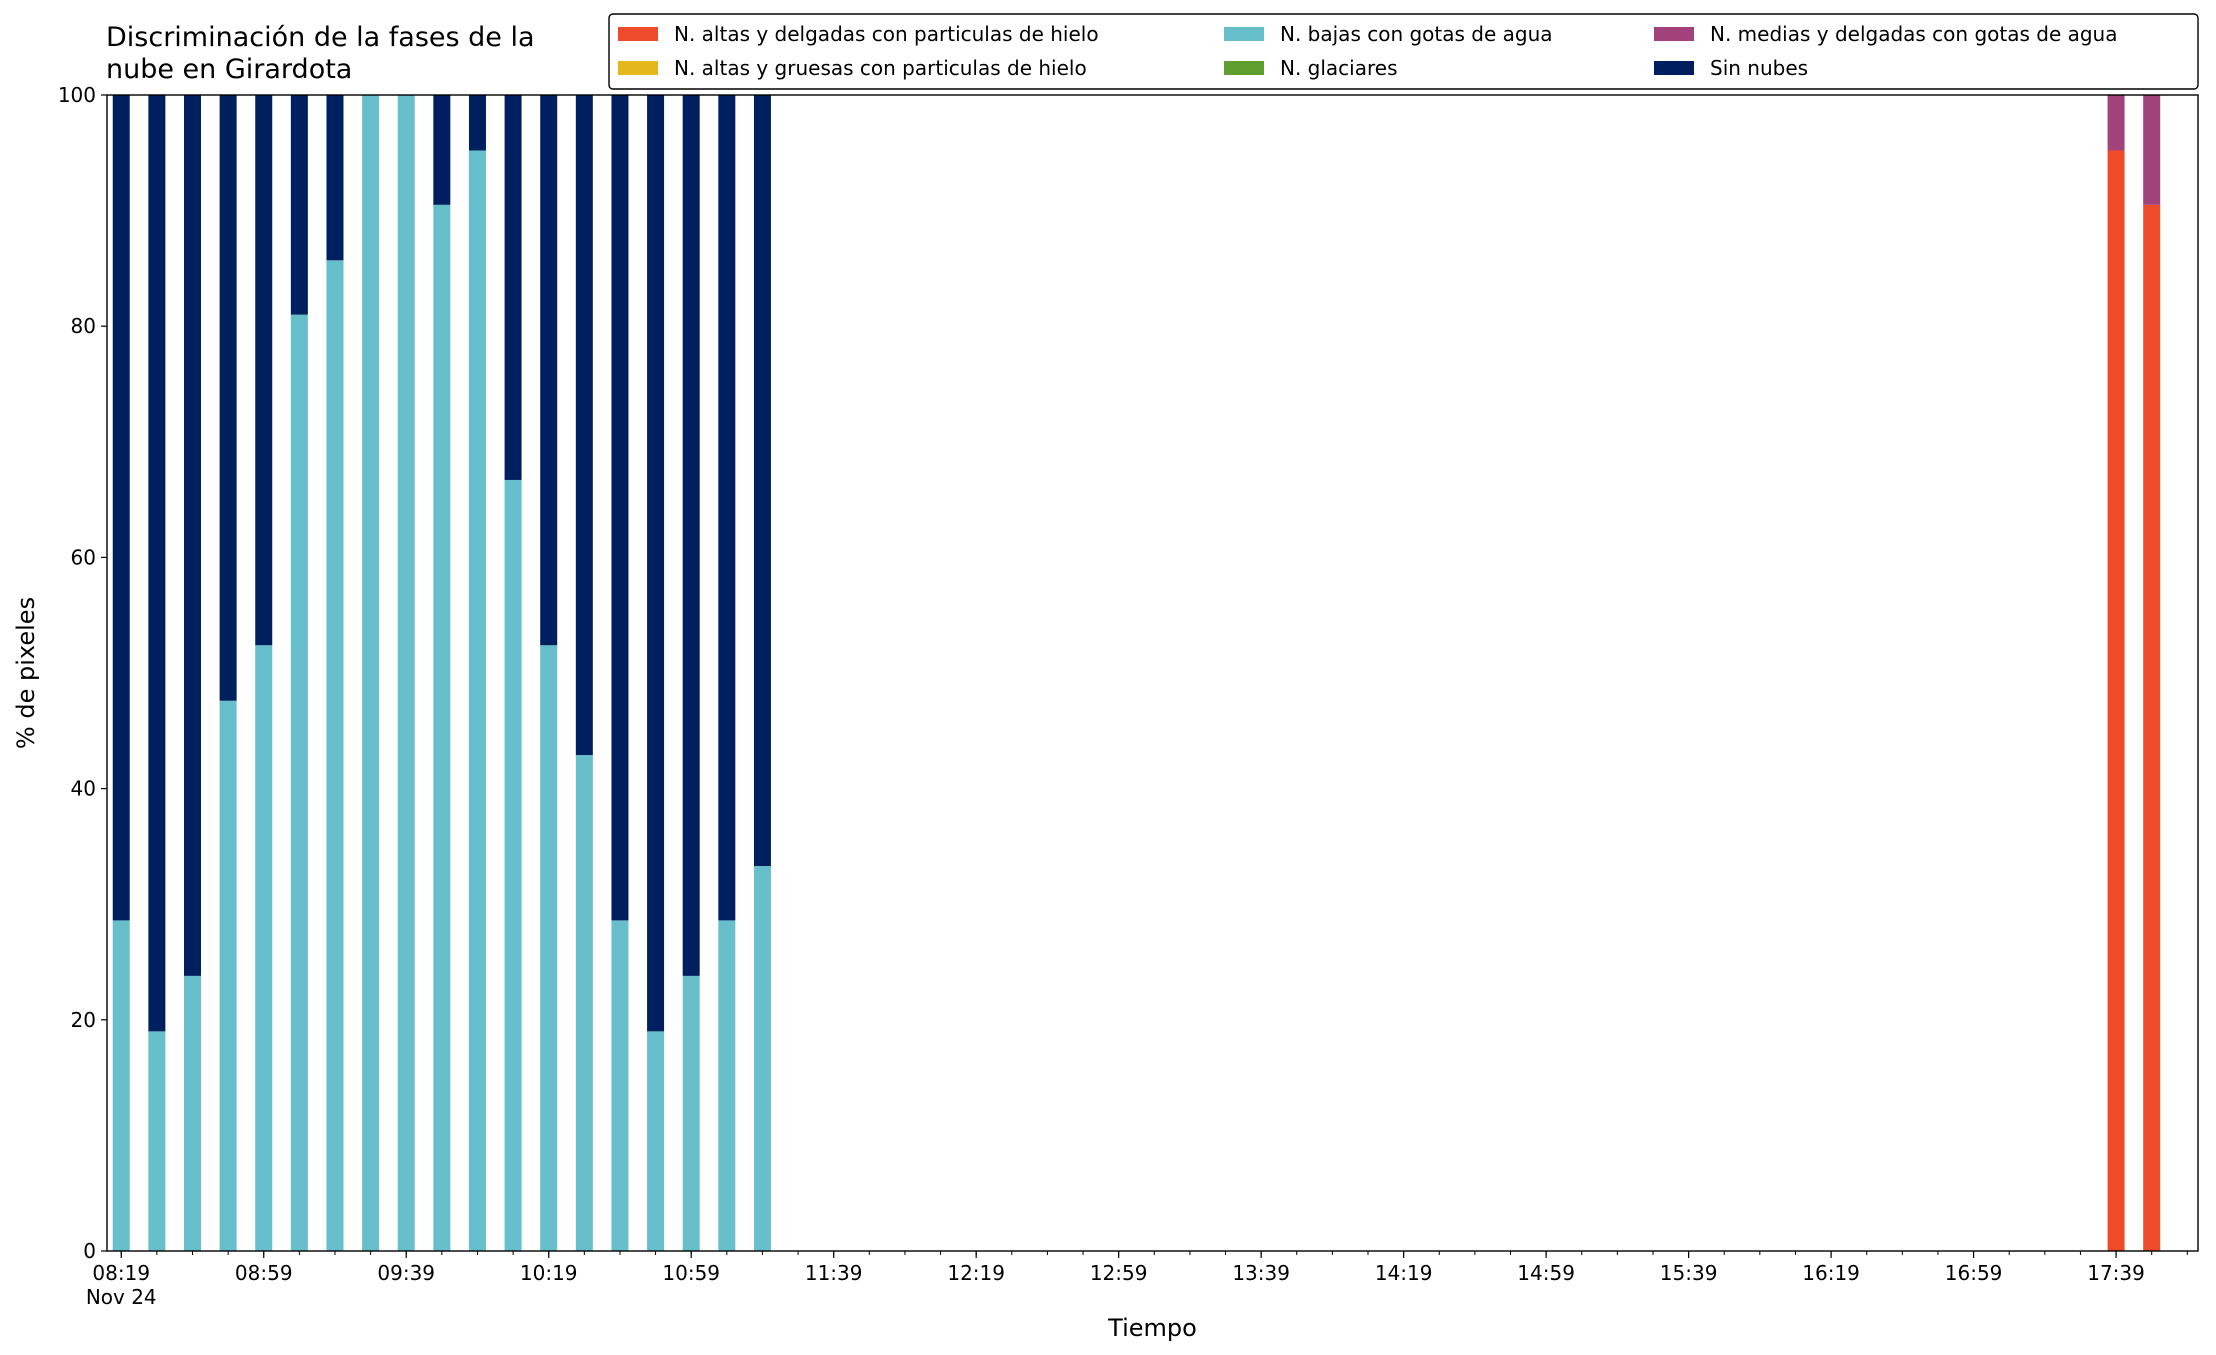  I want to click on y-tick-label: 60, so click(83, 557).